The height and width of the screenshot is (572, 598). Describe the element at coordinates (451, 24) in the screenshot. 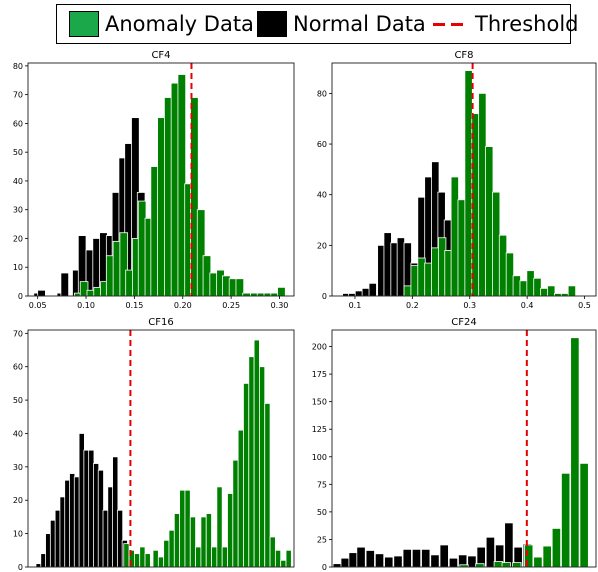

I see `legend-swatch-threshold` at that location.